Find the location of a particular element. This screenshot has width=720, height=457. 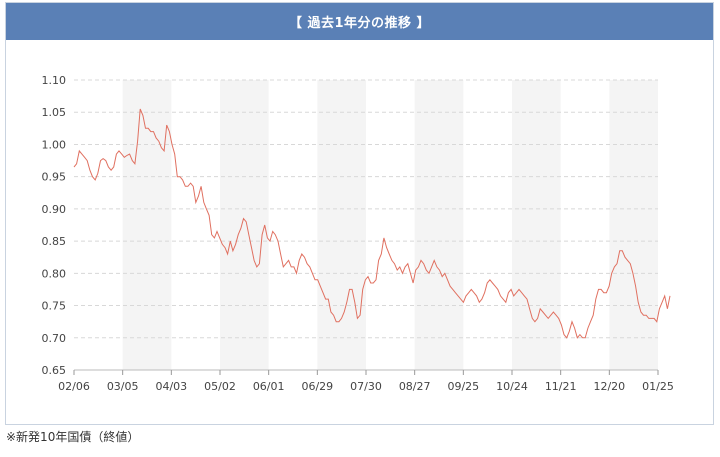

y-tick-label: 0.70 is located at coordinates (54, 338).